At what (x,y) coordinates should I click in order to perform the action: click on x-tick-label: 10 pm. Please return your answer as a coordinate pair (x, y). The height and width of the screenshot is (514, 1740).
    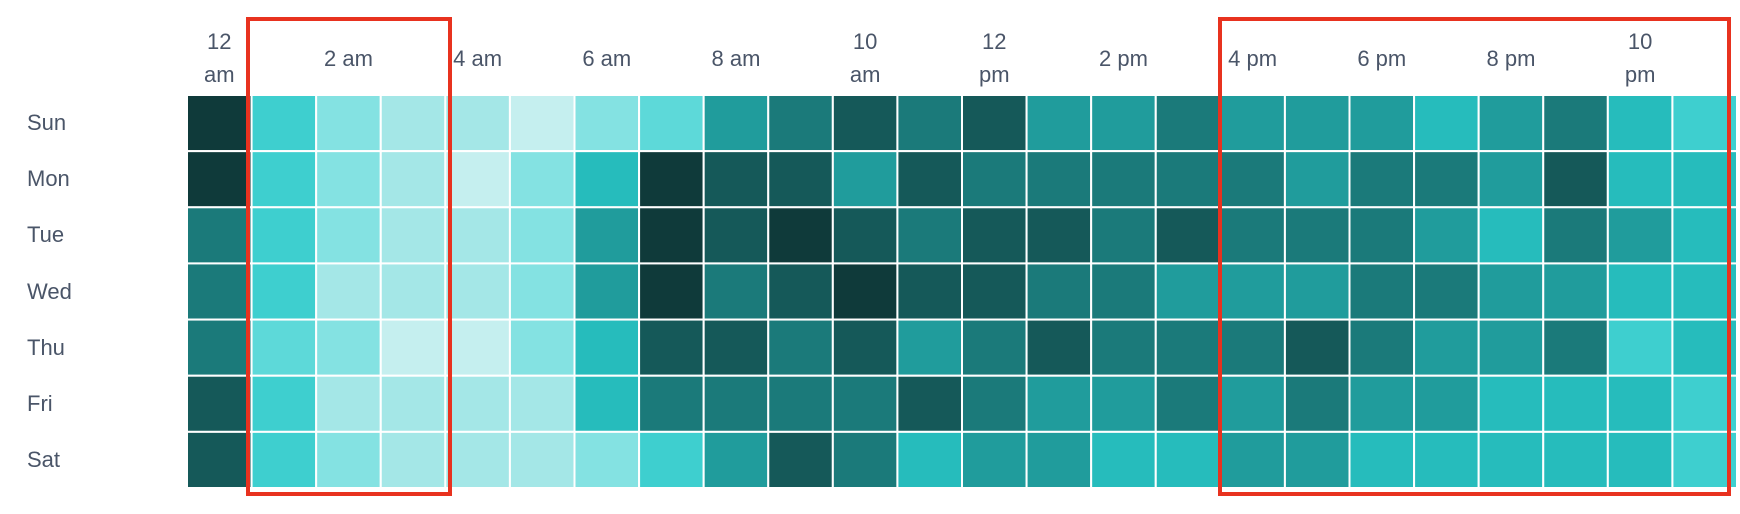
    Looking at the image, I should click on (1640, 58).